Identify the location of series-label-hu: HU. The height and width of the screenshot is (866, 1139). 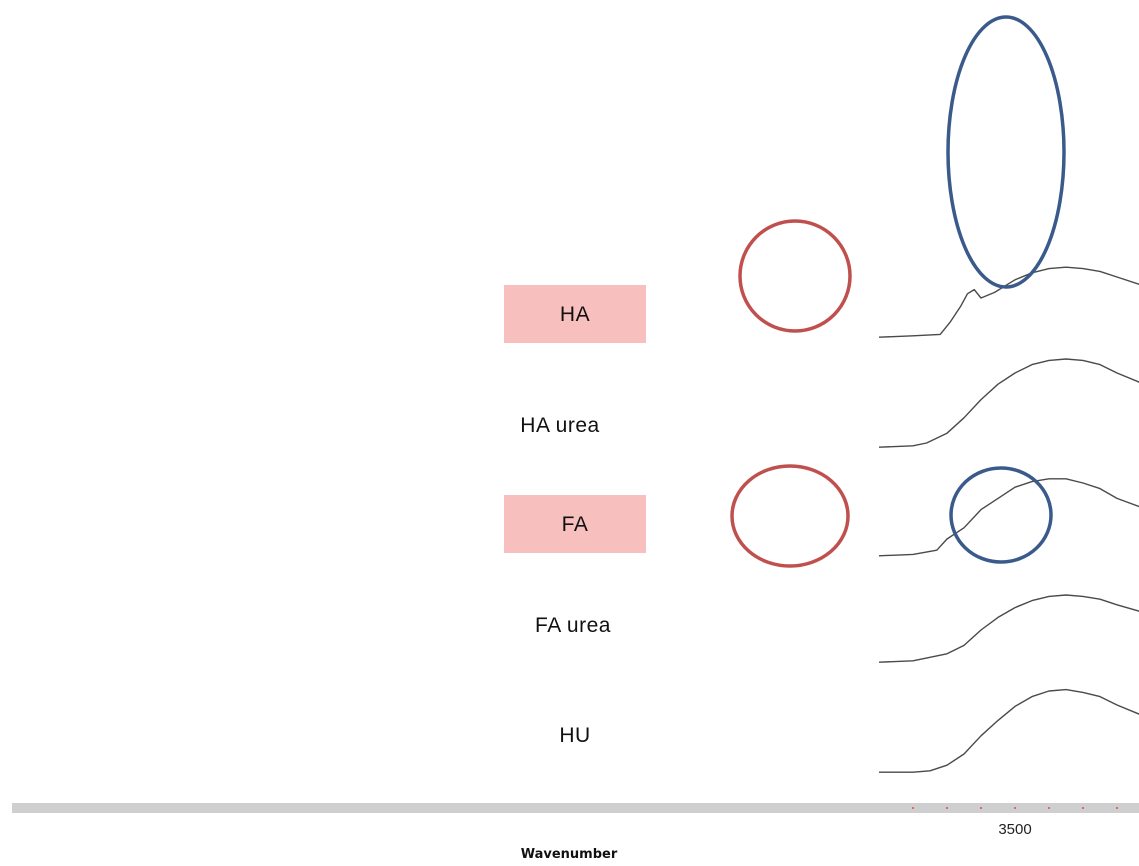
(574, 735).